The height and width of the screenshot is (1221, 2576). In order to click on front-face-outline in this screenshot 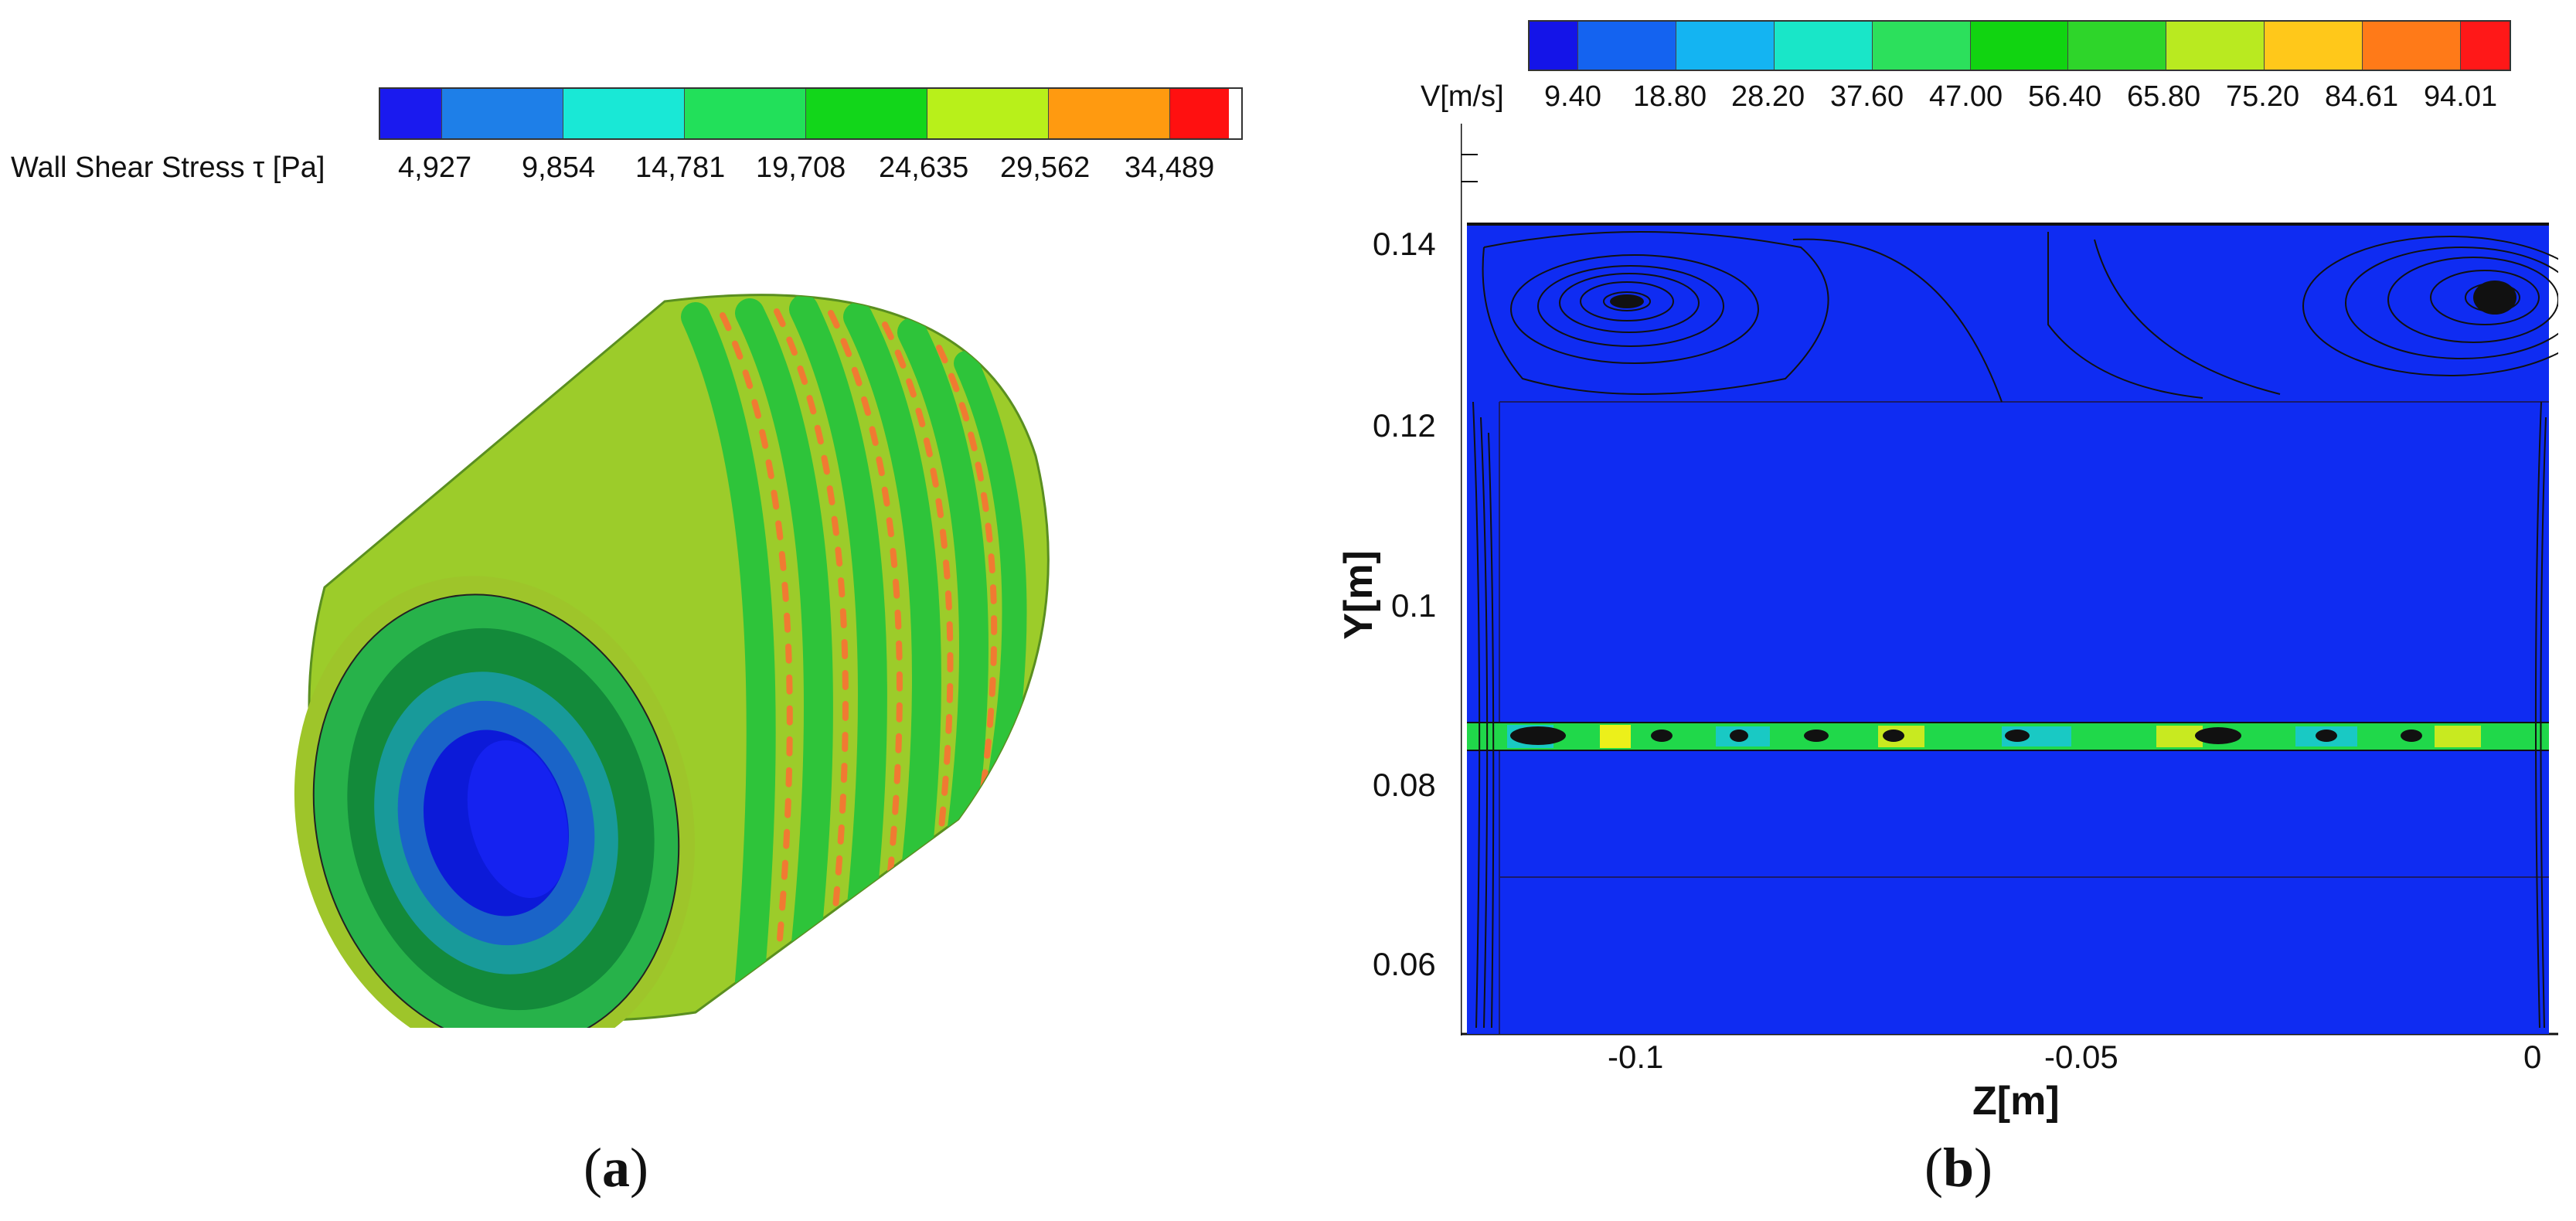, I will do `click(496, 810)`.